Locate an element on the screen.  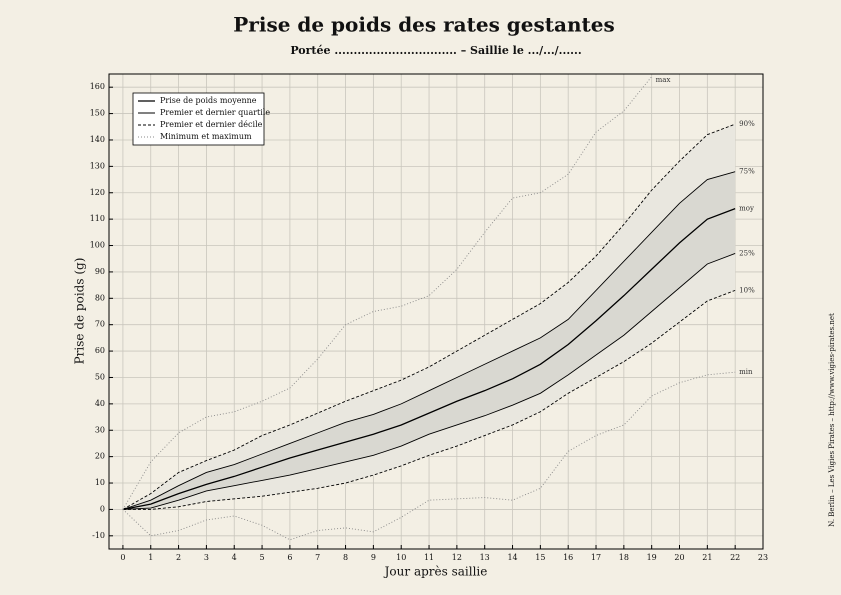
y-tick-label: 150 is located at coordinates (97, 113).